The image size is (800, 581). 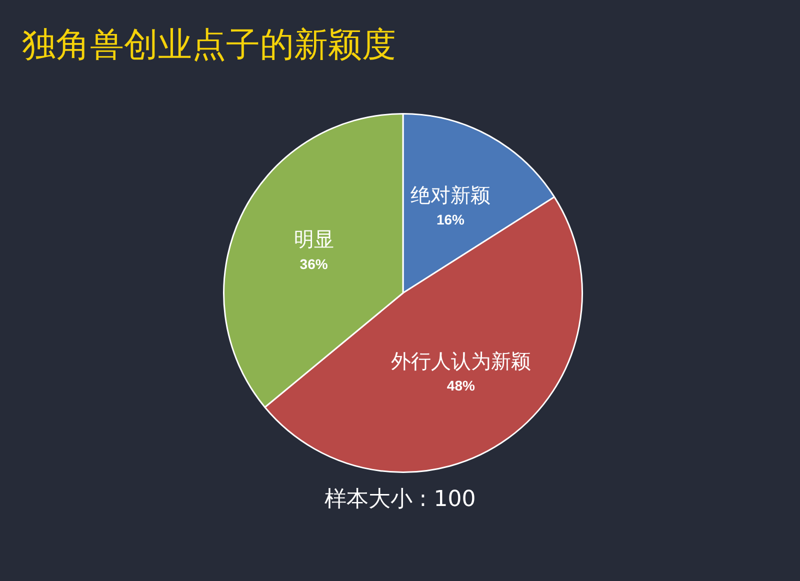 I want to click on data-label: 36%, so click(x=314, y=264).